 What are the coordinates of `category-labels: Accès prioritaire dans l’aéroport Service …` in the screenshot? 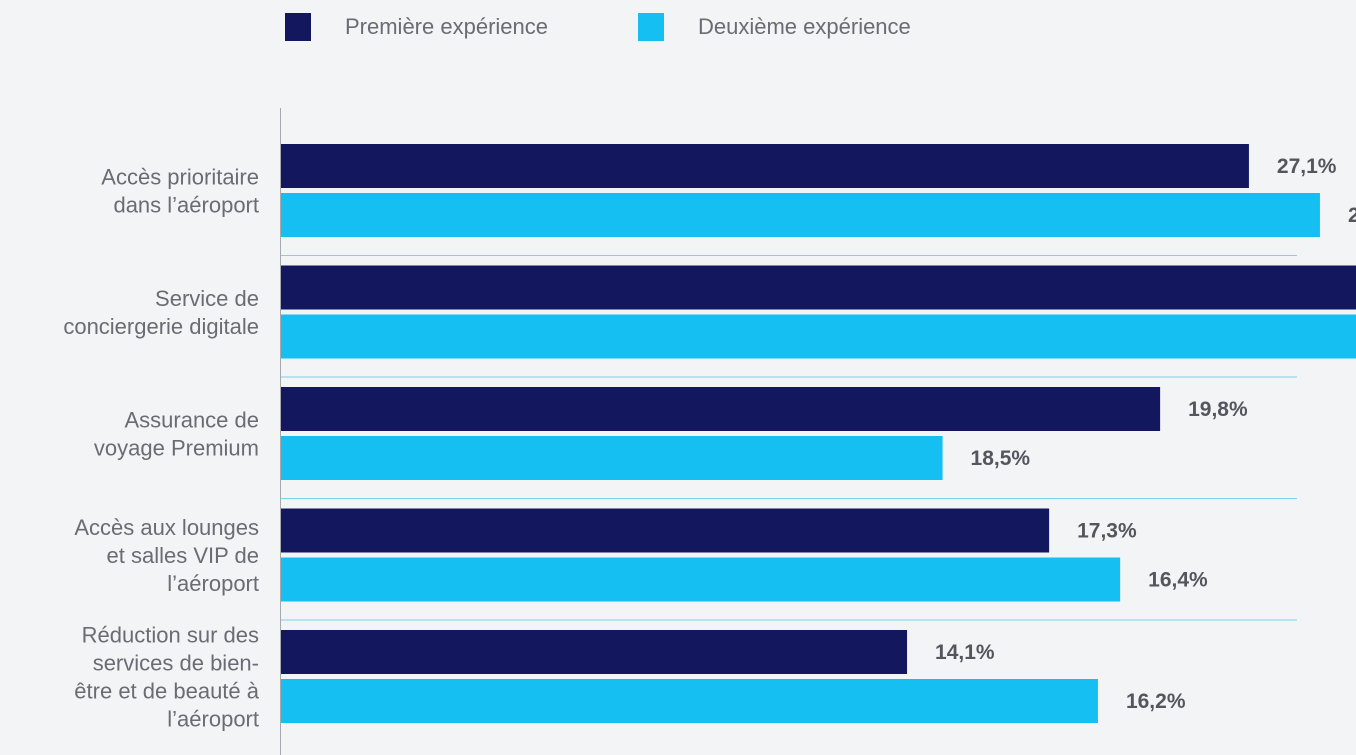 It's located at (161, 448).